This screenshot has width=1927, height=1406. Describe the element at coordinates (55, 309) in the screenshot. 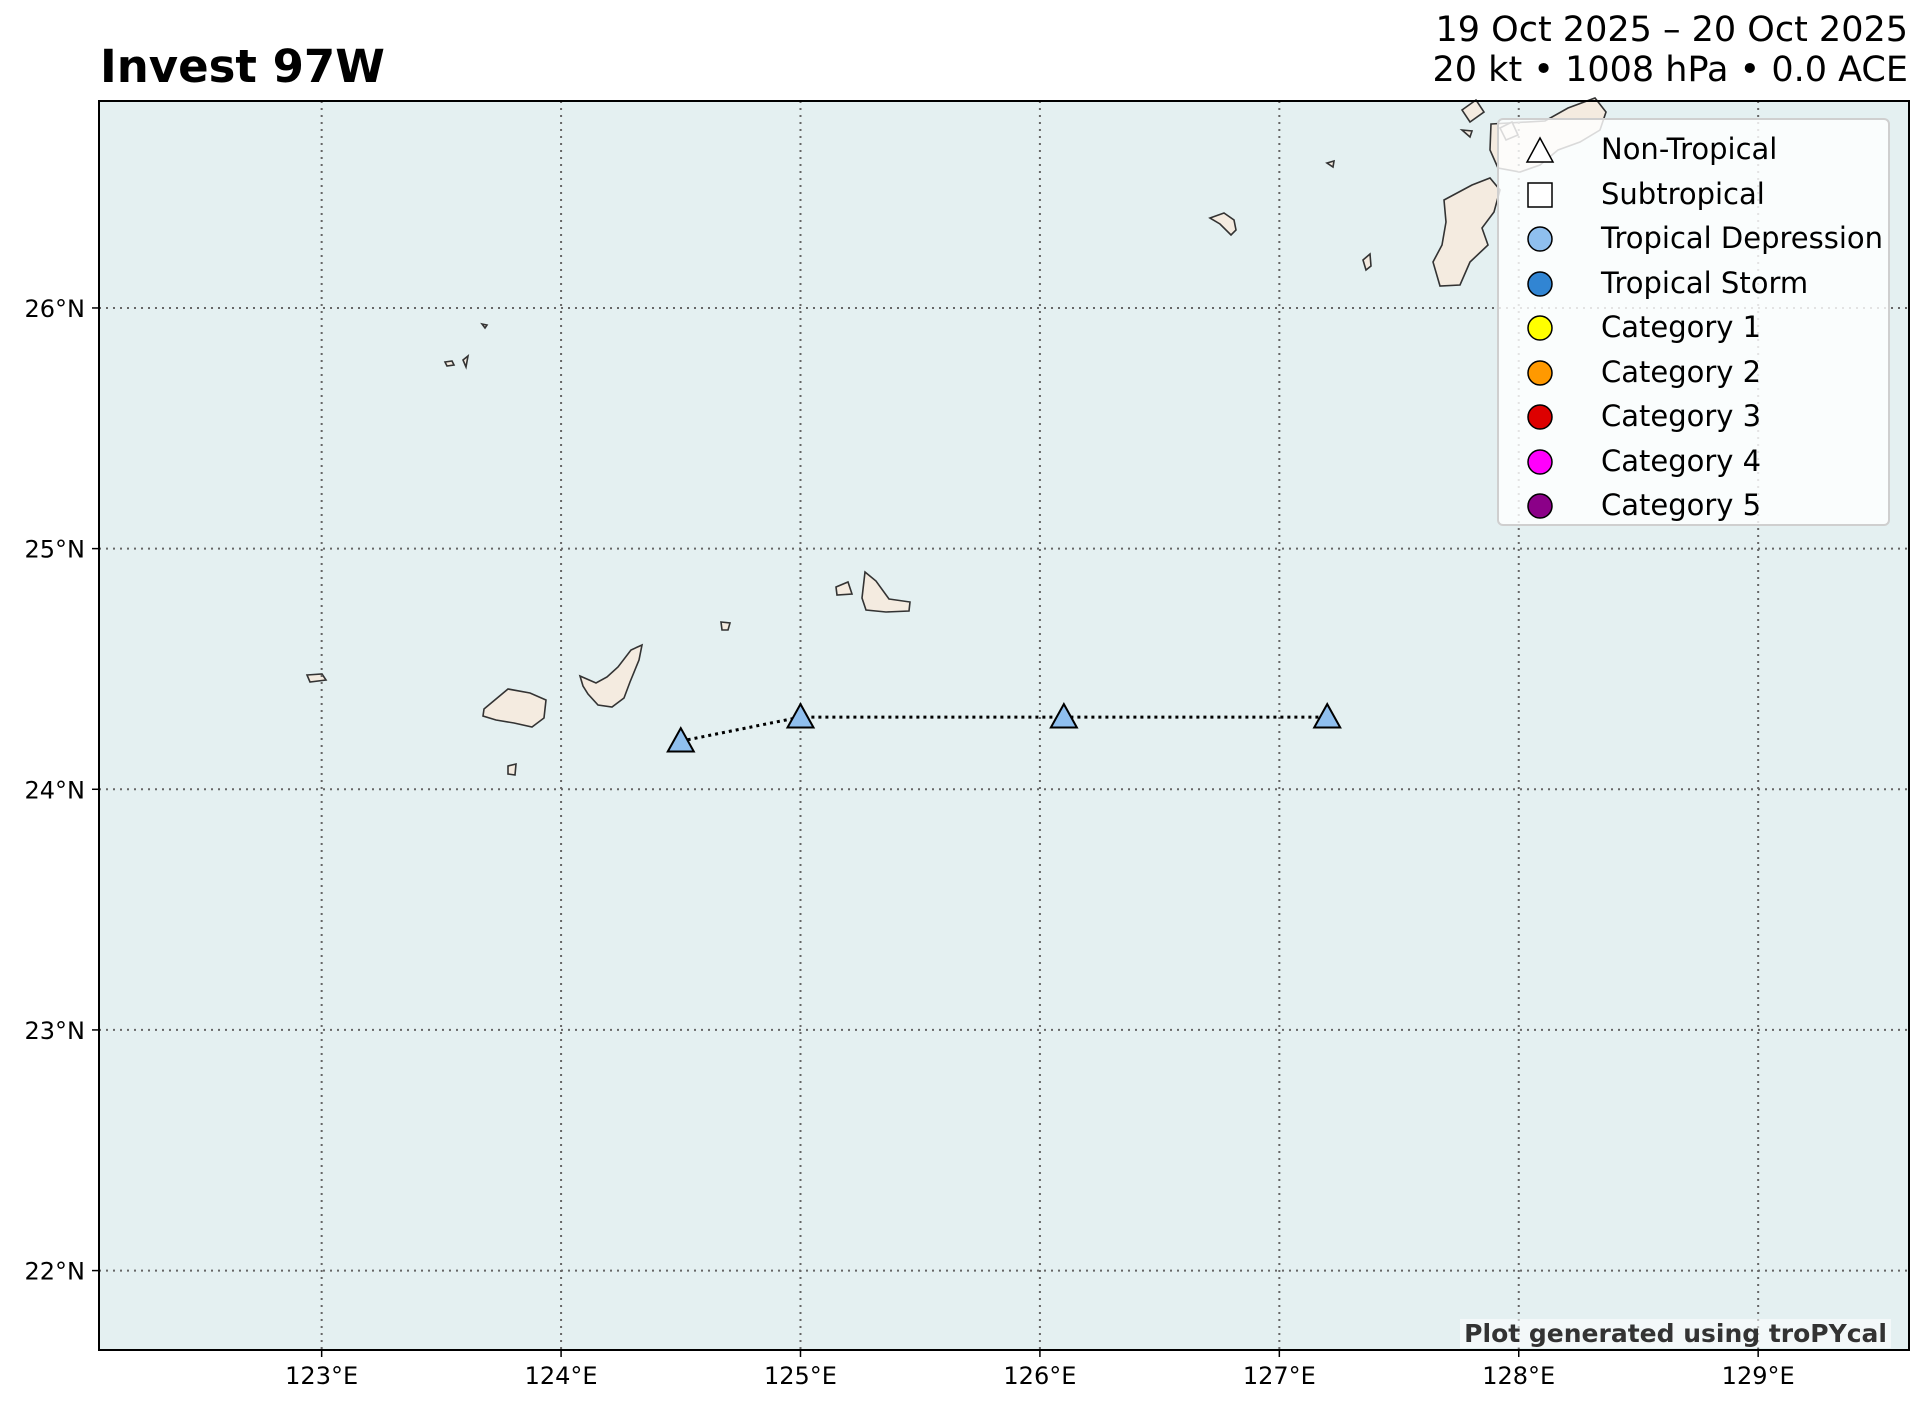

I see `latitude-tick-label: 26°N` at that location.